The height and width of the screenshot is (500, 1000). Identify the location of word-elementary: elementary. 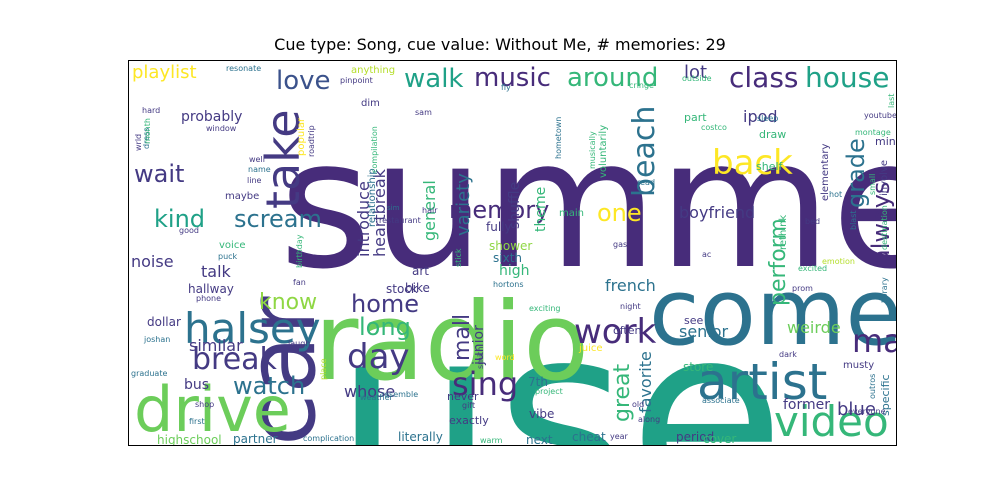
(825, 172).